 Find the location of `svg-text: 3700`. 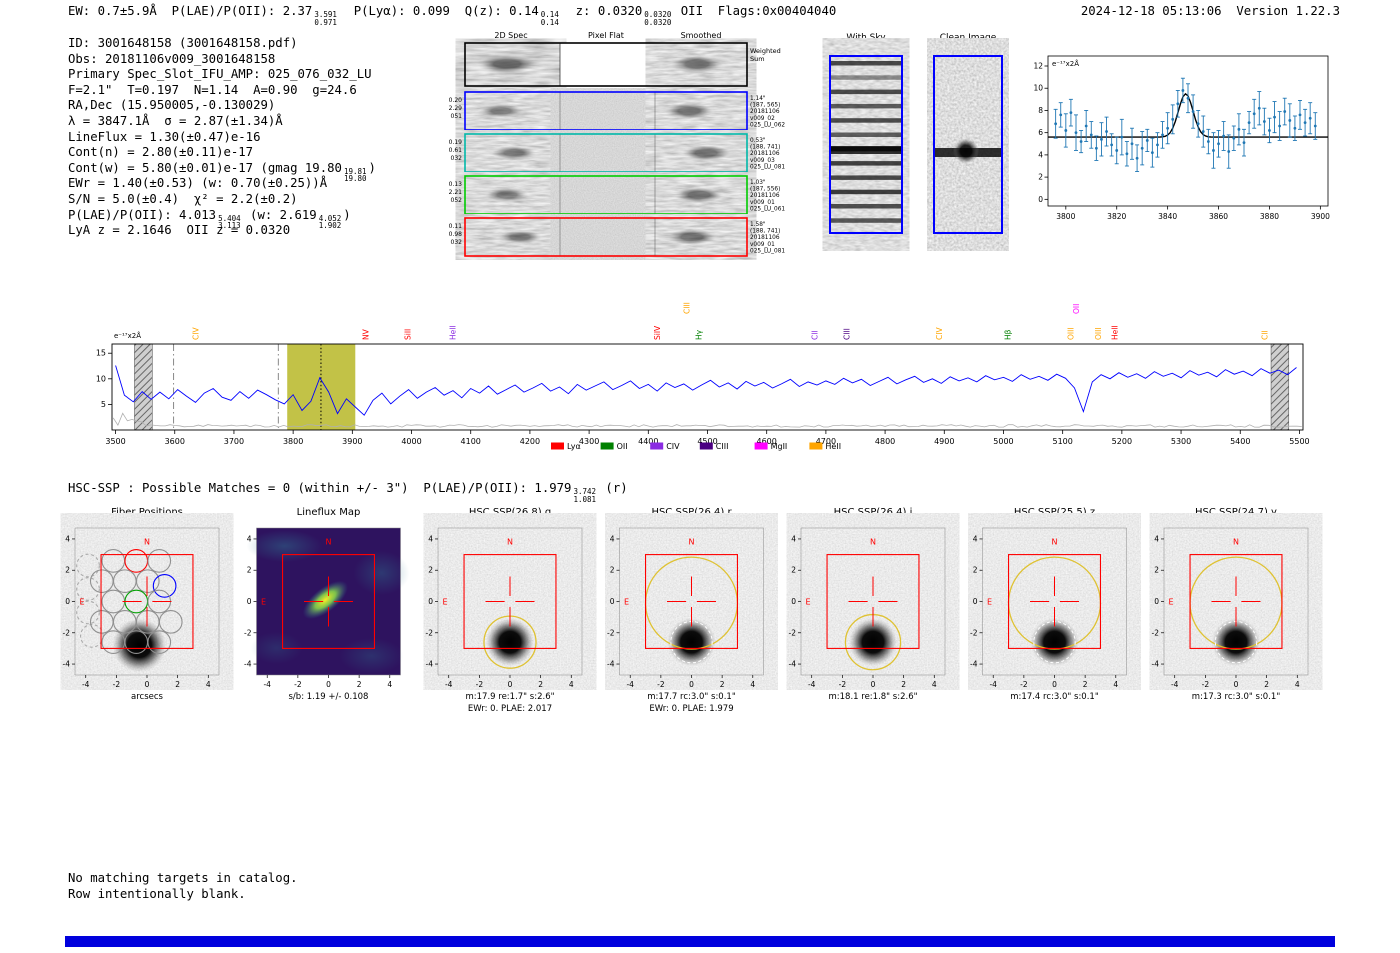

svg-text: 3700 is located at coordinates (234, 441).